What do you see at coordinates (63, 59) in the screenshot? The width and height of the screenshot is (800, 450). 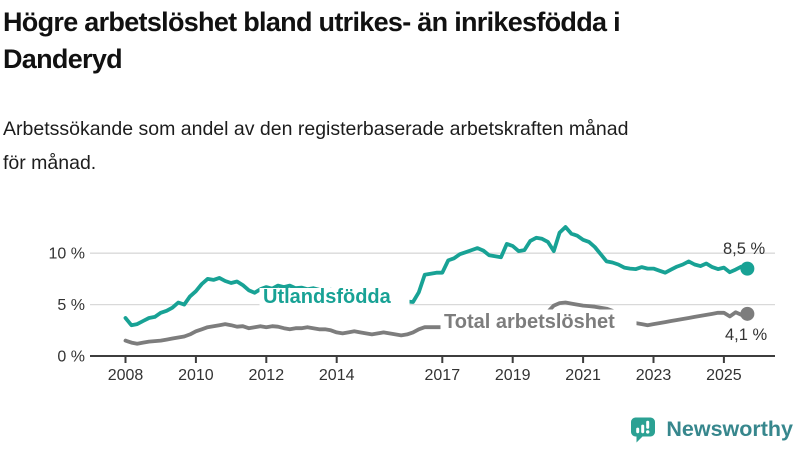 I see `title-line-2: Danderyd` at bounding box center [63, 59].